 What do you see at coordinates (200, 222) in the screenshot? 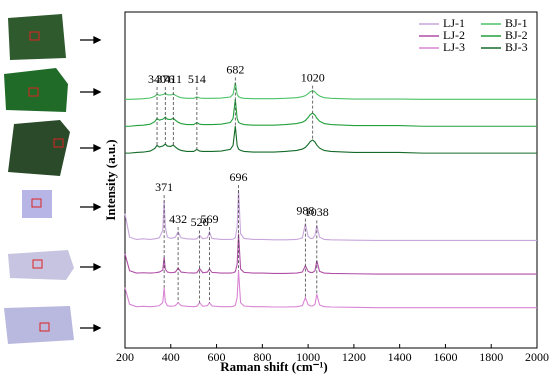
I see `peak-label: 526` at bounding box center [200, 222].